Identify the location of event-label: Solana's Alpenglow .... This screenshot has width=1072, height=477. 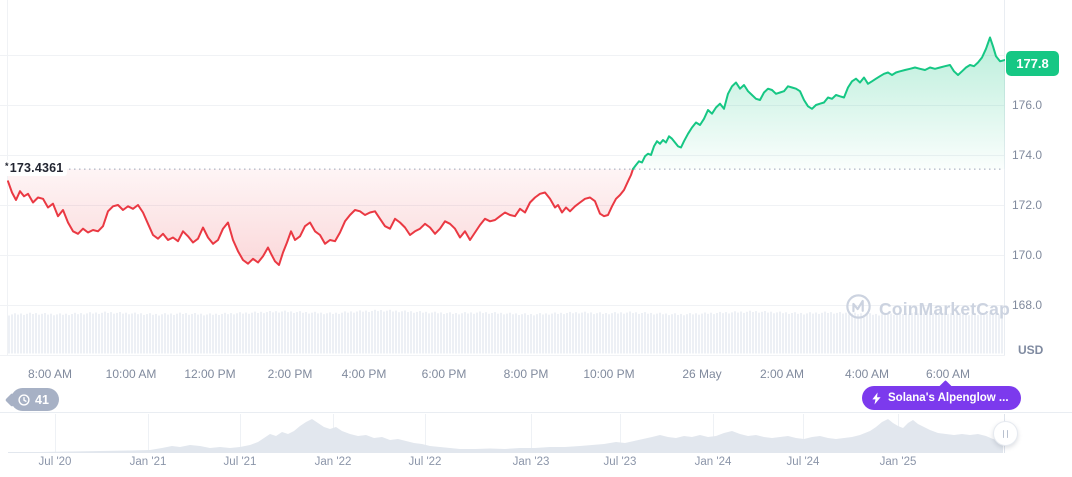
(948, 398).